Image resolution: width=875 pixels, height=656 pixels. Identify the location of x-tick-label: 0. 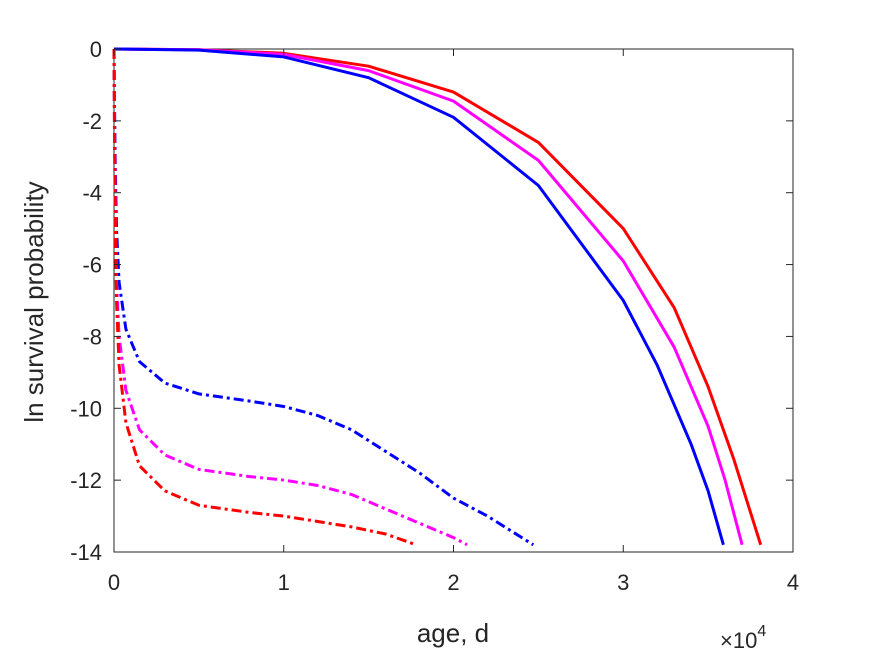
(114, 582).